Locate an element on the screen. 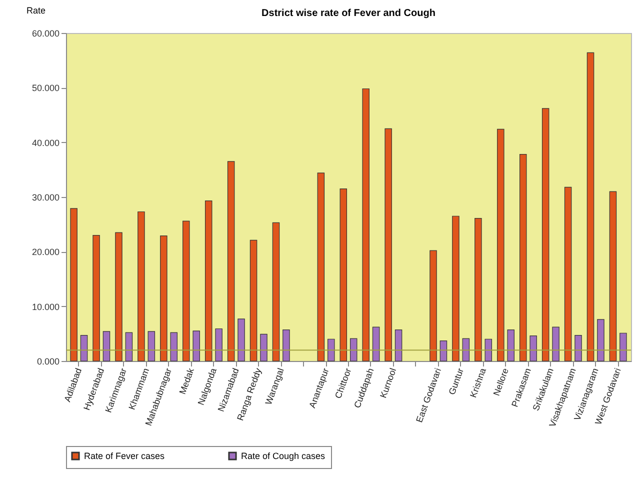 Image resolution: width=641 pixels, height=492 pixels. chart-title: Dstrict wise rate of Fever and Cough is located at coordinates (349, 13).